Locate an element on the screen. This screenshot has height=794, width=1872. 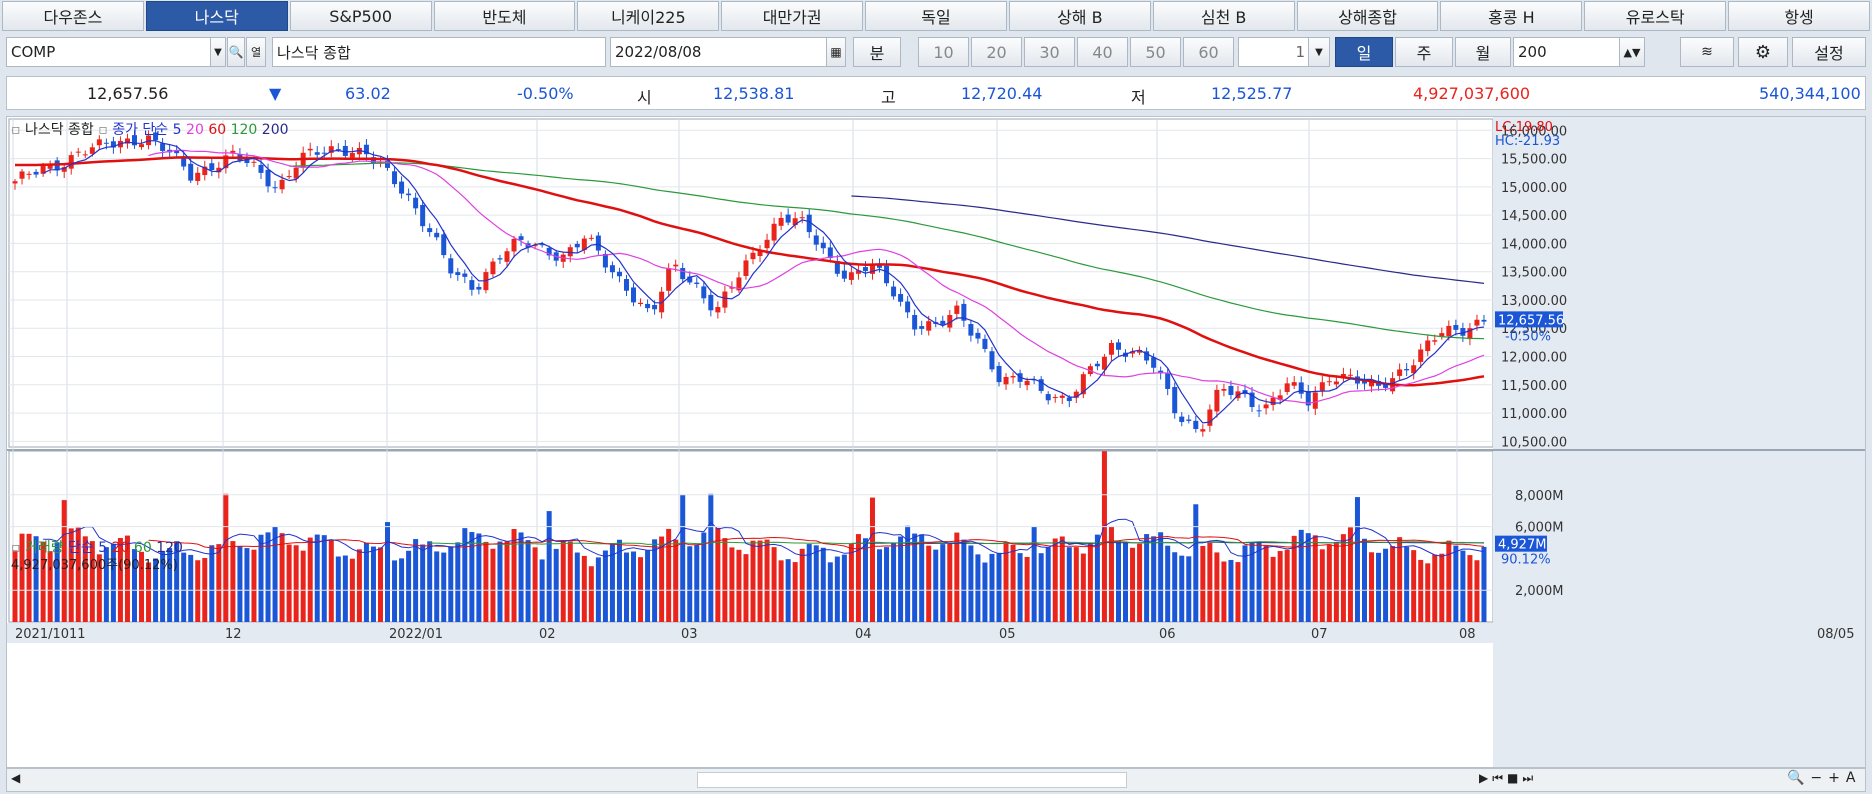
tab-5: 대만가권 is located at coordinates (792, 16).